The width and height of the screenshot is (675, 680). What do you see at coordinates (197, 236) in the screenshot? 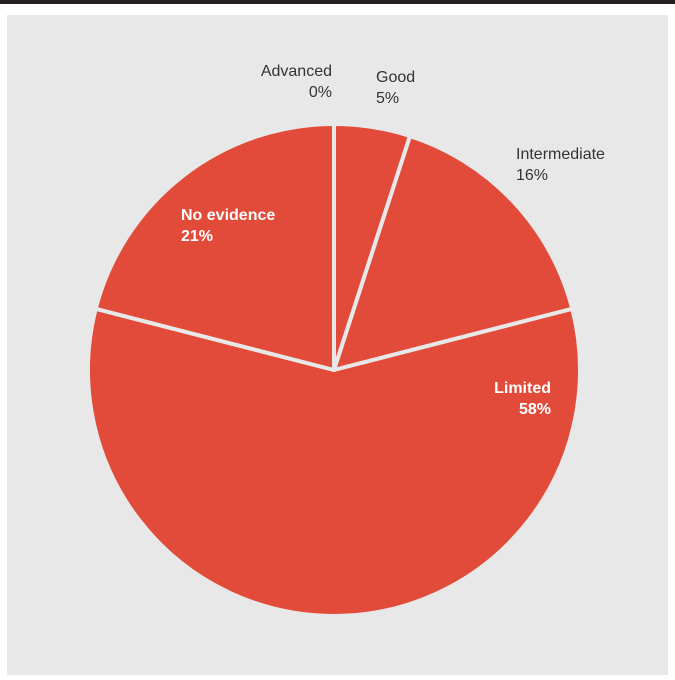
I see `slice-value-no-evidence: 21%` at bounding box center [197, 236].